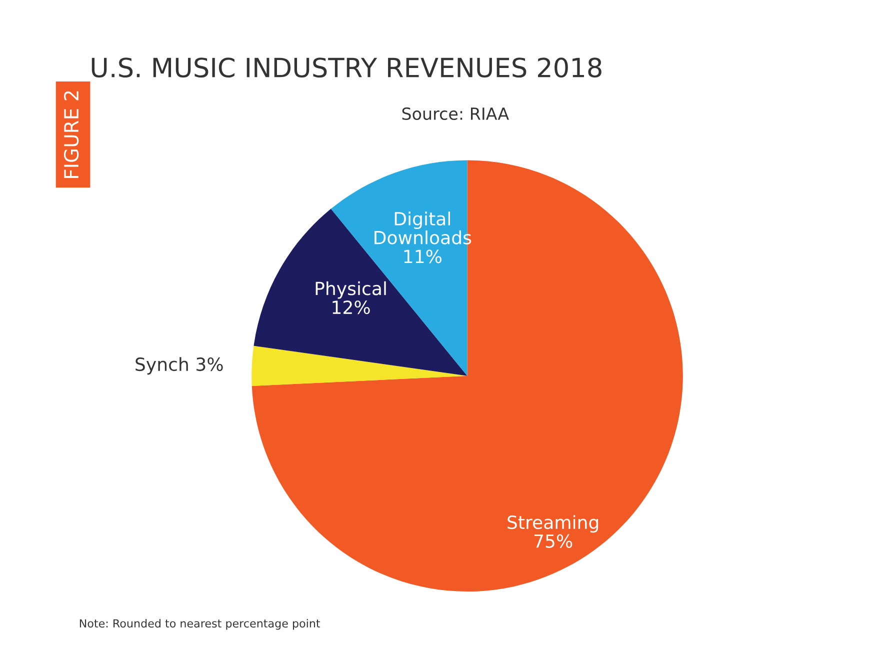 The width and height of the screenshot is (896, 647). I want to click on data-label: 11%, so click(423, 257).